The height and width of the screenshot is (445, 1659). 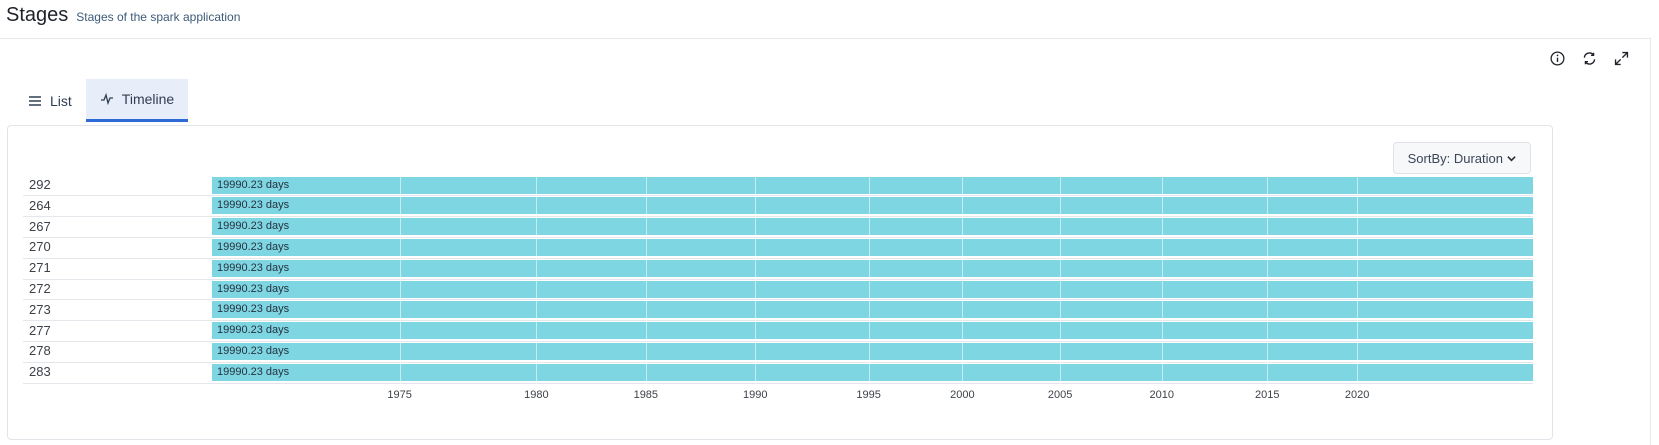 I want to click on x-tick-label: 1985, so click(x=646, y=395).